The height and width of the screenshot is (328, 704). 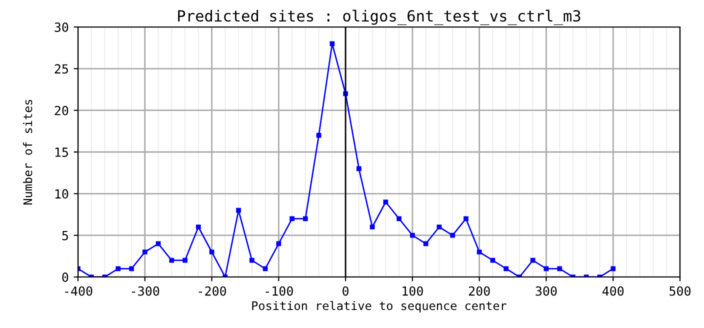 I want to click on x-tick-label: 300, so click(x=546, y=291).